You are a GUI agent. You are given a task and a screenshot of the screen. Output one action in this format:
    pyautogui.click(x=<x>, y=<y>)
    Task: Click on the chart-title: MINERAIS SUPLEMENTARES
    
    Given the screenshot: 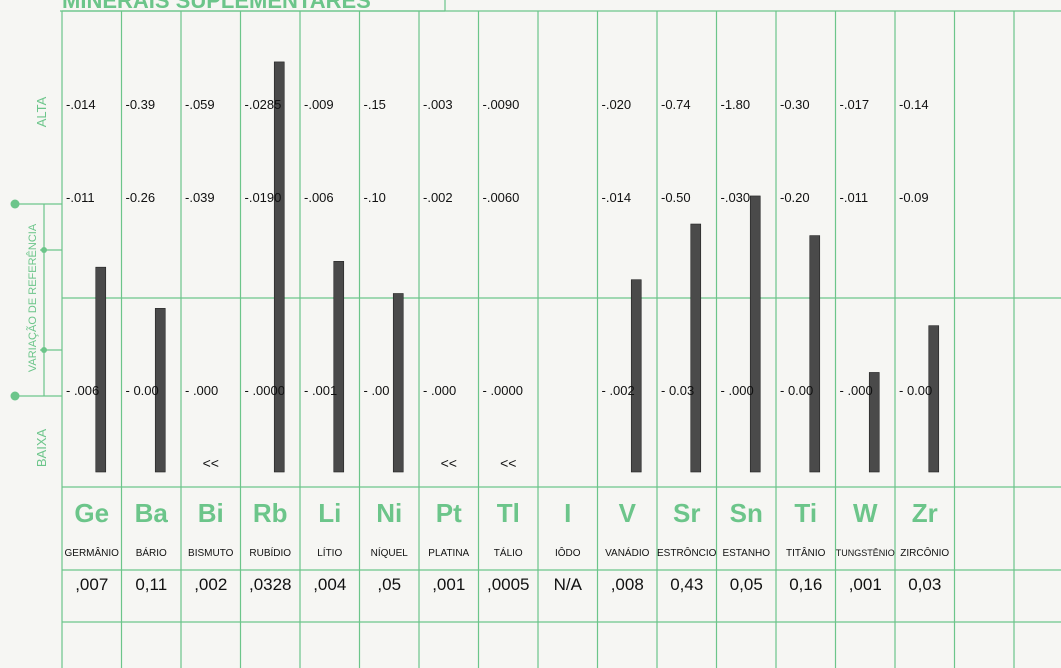 What is the action you would take?
    pyautogui.click(x=216, y=6)
    